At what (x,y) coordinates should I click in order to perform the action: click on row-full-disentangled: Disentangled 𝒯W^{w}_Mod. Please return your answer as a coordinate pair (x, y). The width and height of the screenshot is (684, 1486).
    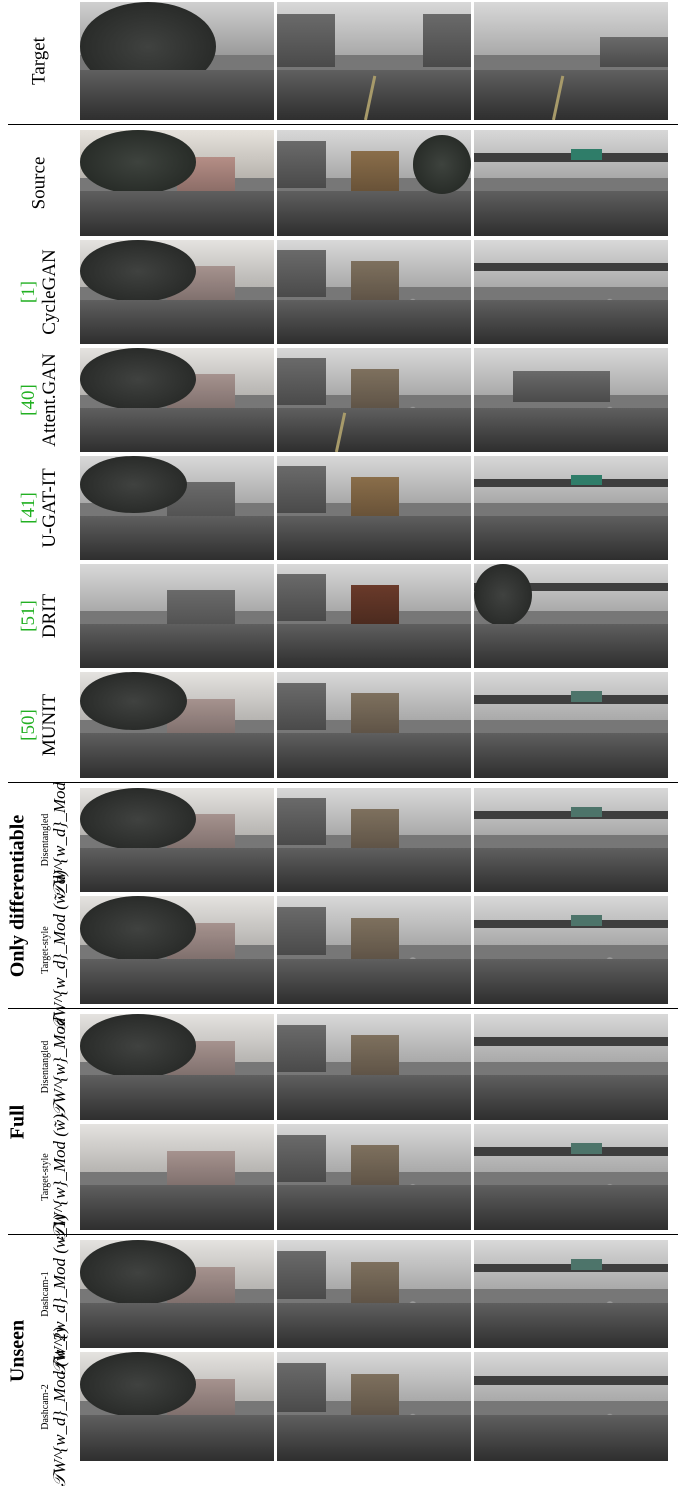
    Looking at the image, I should click on (342, 1067).